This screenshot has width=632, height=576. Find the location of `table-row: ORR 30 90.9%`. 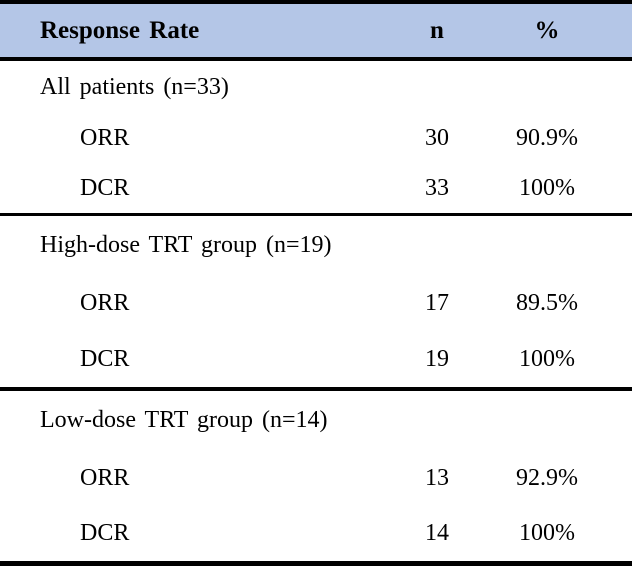

table-row: ORR 30 90.9% is located at coordinates (316, 138).